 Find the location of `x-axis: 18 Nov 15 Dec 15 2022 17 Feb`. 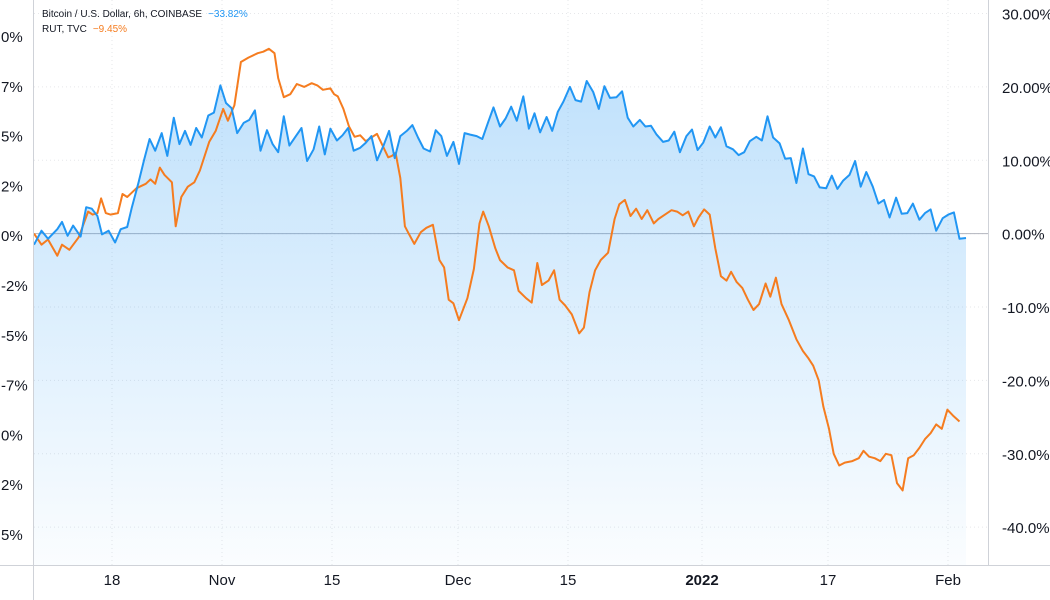

x-axis: 18 Nov 15 Dec 15 2022 17 Feb is located at coordinates (532, 580).